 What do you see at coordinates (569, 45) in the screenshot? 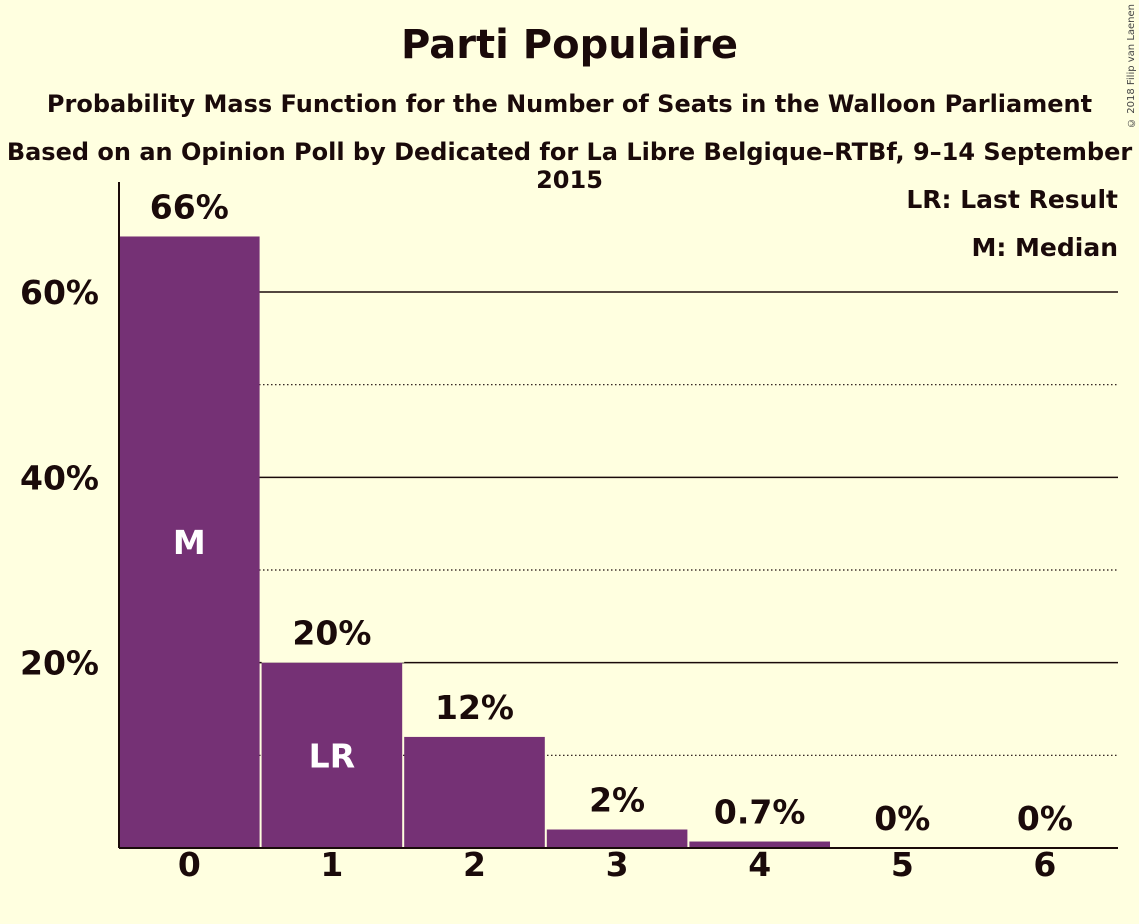
I see `chart-title: Parti Populaire` at bounding box center [569, 45].